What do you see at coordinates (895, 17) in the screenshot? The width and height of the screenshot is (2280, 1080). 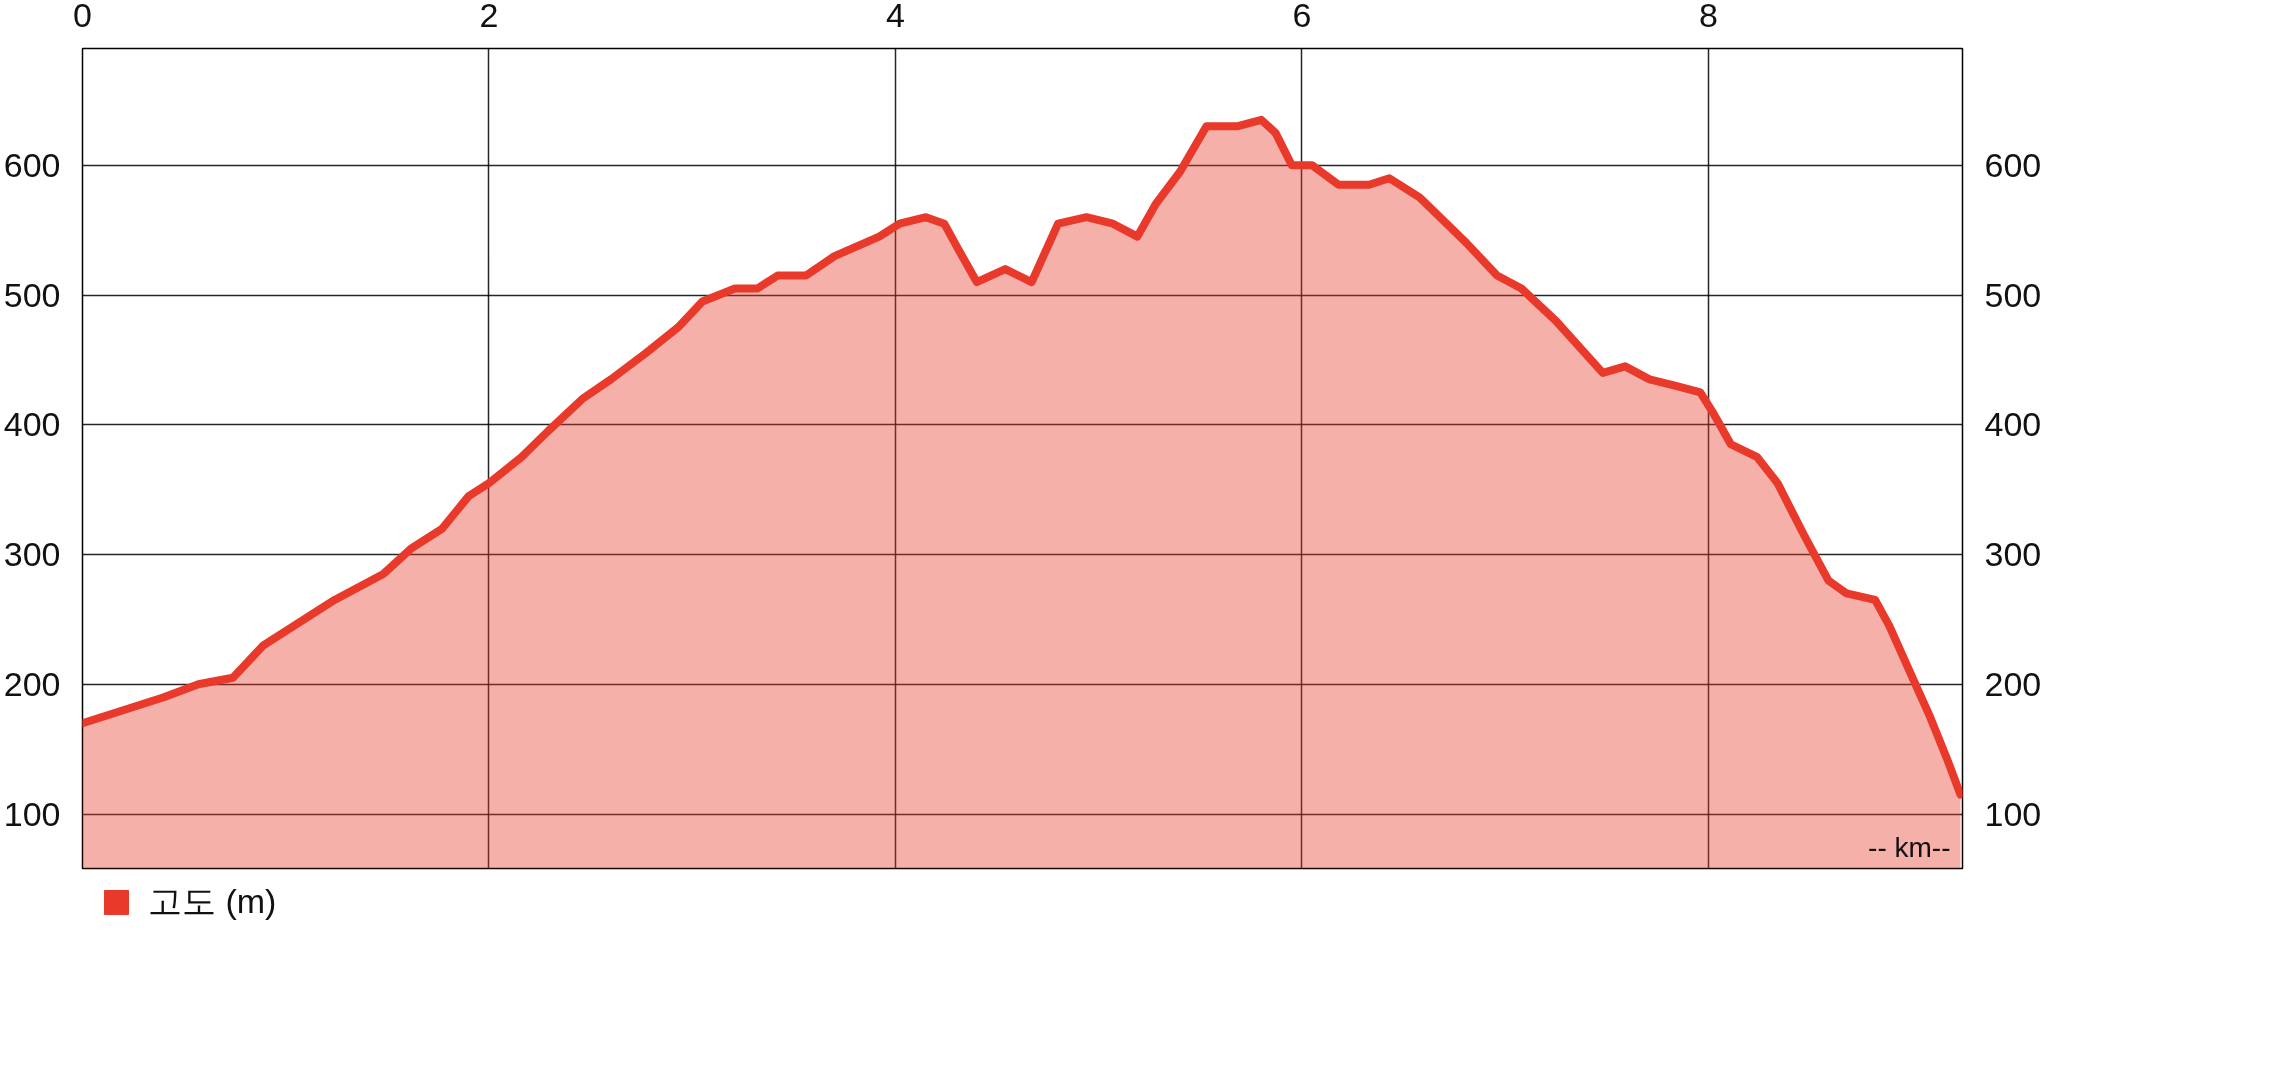 I see `x-tick-label: 4` at bounding box center [895, 17].